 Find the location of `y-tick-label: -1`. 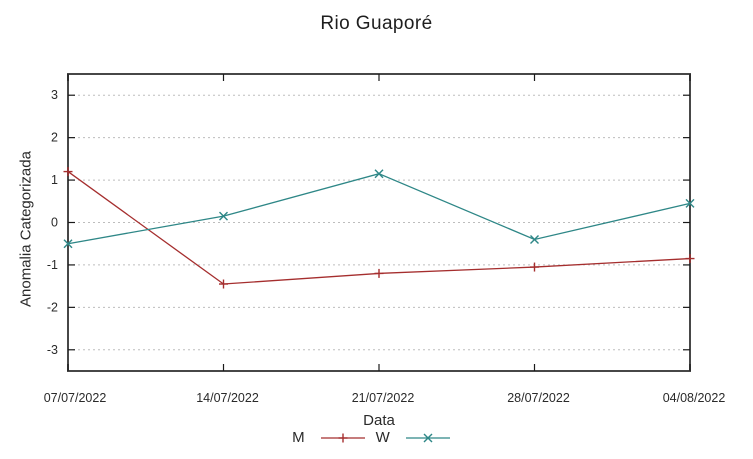

y-tick-label: -1 is located at coordinates (52, 265).